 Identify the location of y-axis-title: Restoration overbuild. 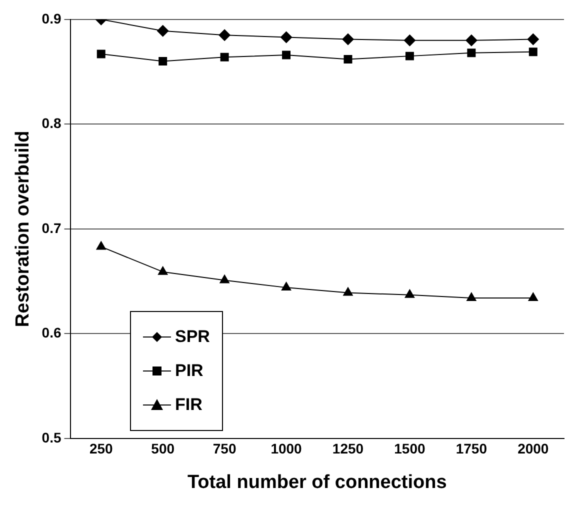
(23, 229).